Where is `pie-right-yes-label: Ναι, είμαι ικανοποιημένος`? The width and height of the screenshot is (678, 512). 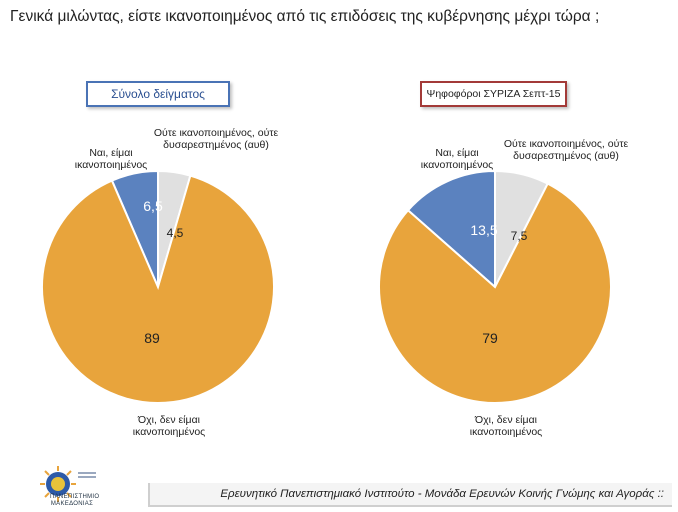 pie-right-yes-label: Ναι, είμαι ικανοποιημένος is located at coordinates (457, 159).